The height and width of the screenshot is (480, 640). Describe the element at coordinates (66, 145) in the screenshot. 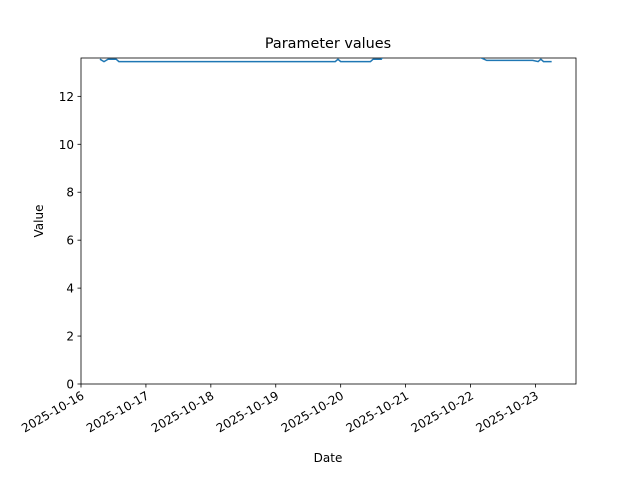

I see `y-tick-label: 10` at that location.